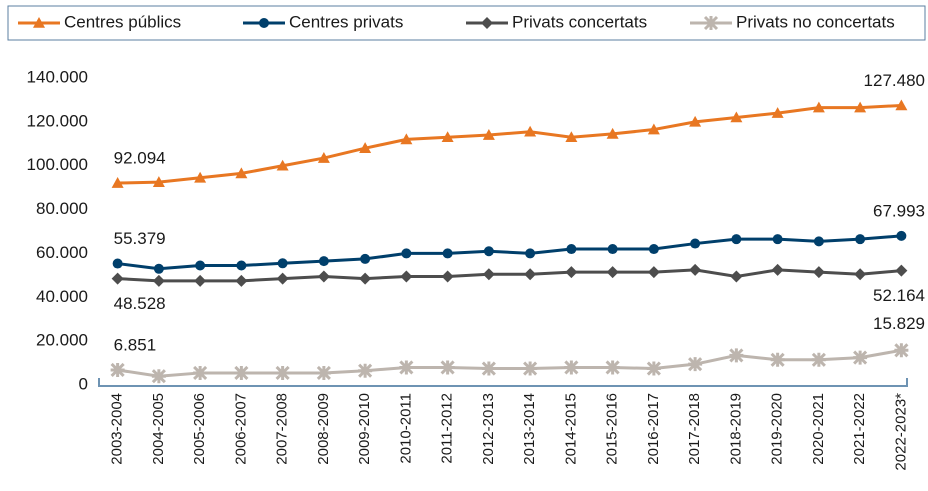 The height and width of the screenshot is (491, 928). What do you see at coordinates (900, 432) in the screenshot?
I see `x-tick-label: 2022-2023*` at bounding box center [900, 432].